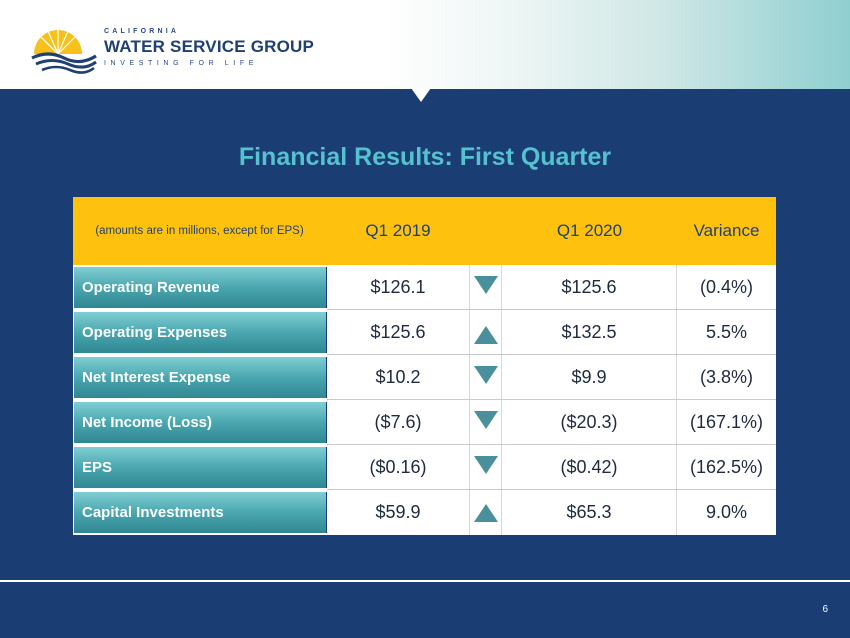 This screenshot has height=638, width=850. Describe the element at coordinates (425, 44) in the screenshot. I see `header-banner` at that location.